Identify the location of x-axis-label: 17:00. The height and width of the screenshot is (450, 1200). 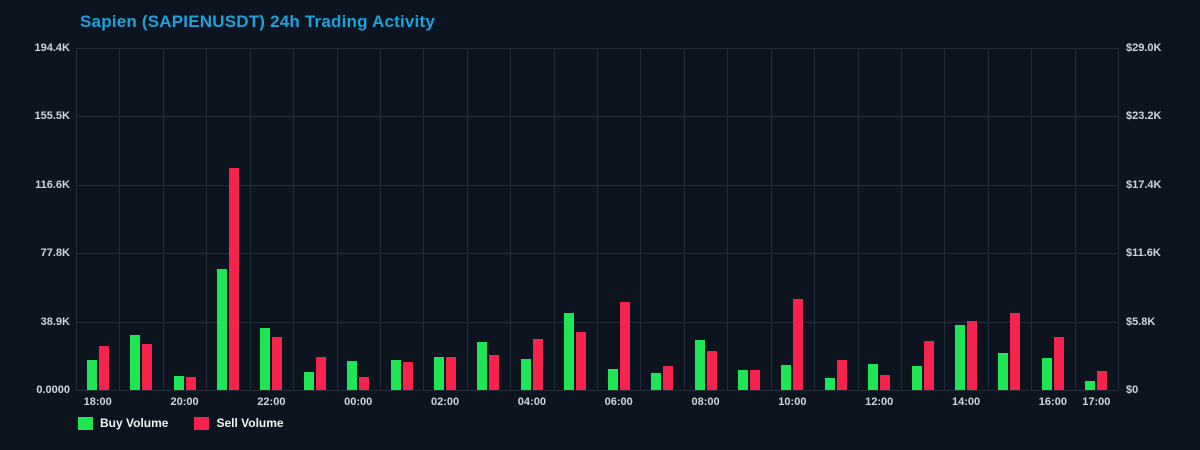
(1096, 402).